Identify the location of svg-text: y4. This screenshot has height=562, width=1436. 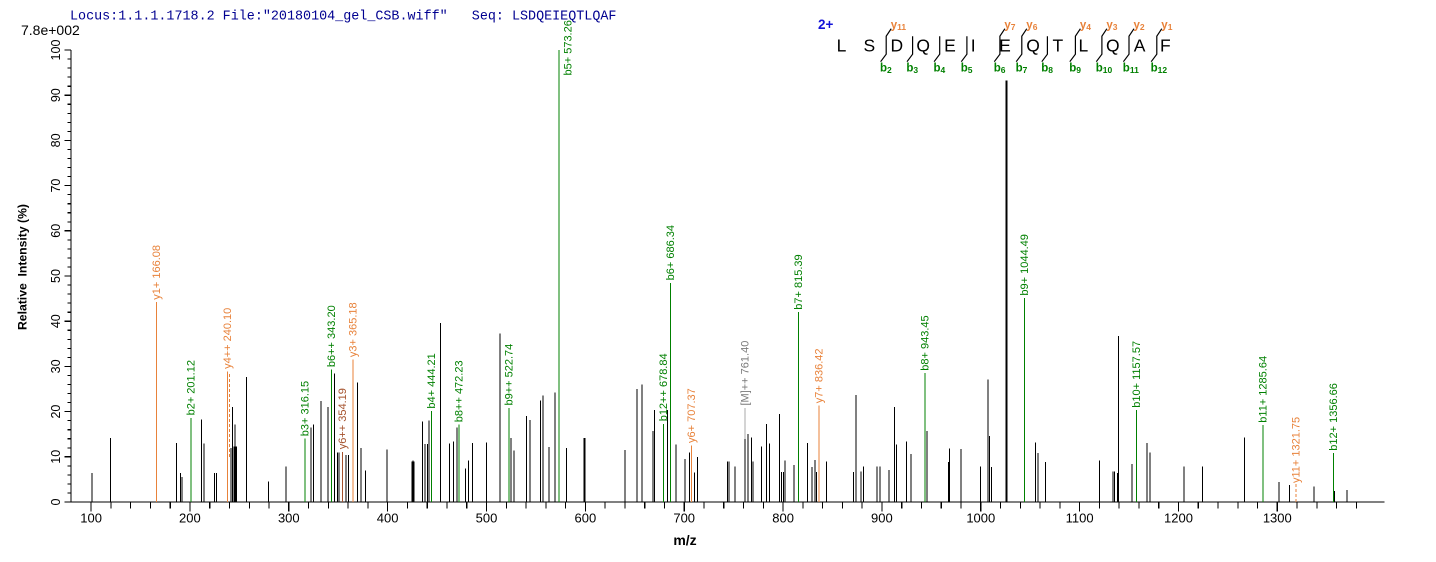
(1085, 26).